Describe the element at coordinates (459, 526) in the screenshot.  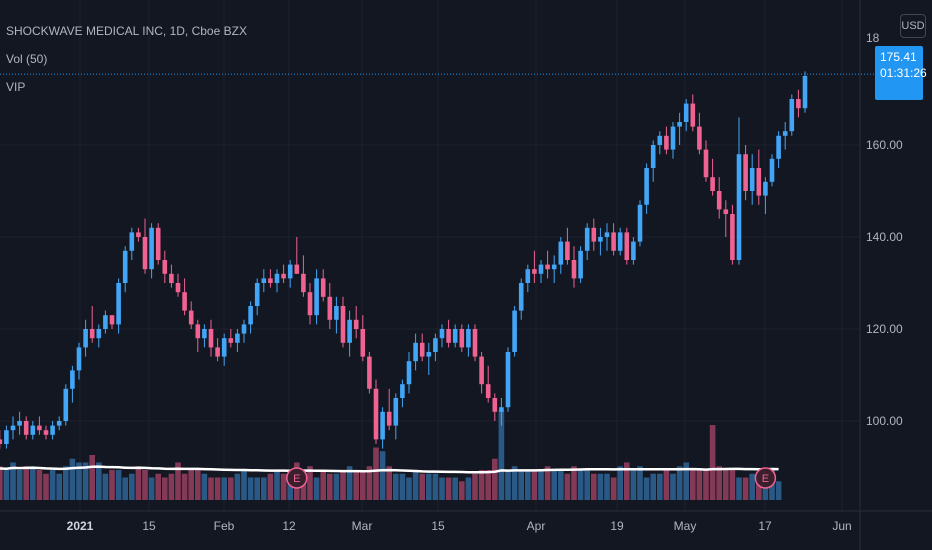
I see `x-axis-ticks: 2021 15 Feb 12 Mar 15 Apr 19 May 17 Jun` at that location.